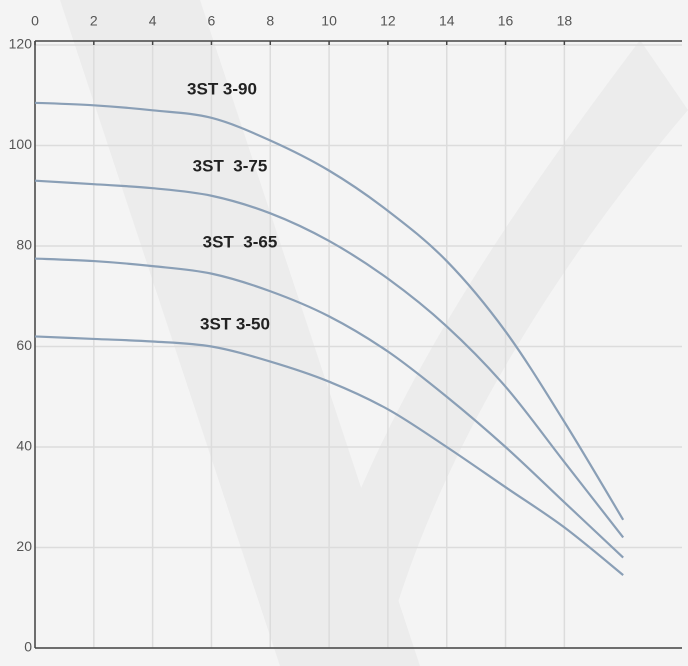 Image resolution: width=688 pixels, height=666 pixels. I want to click on y-tick-label: 20, so click(24, 546).